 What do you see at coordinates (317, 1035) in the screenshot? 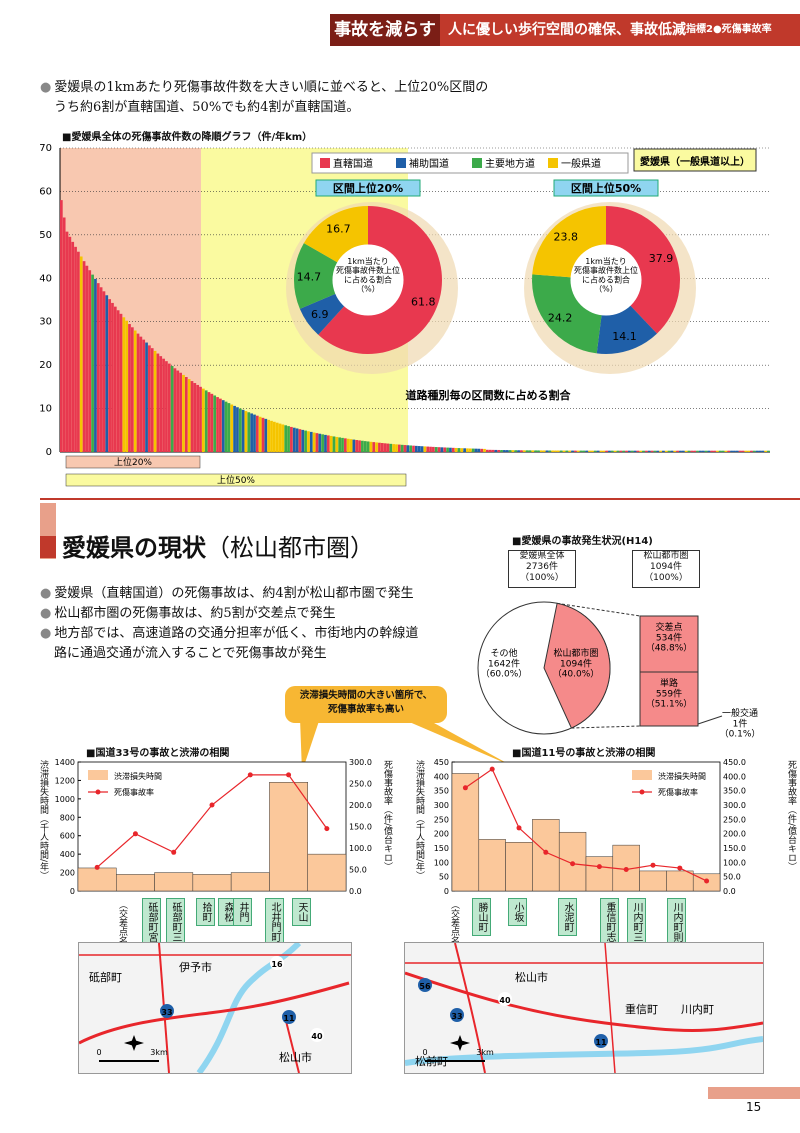
I see `route-shield` at bounding box center [317, 1035].